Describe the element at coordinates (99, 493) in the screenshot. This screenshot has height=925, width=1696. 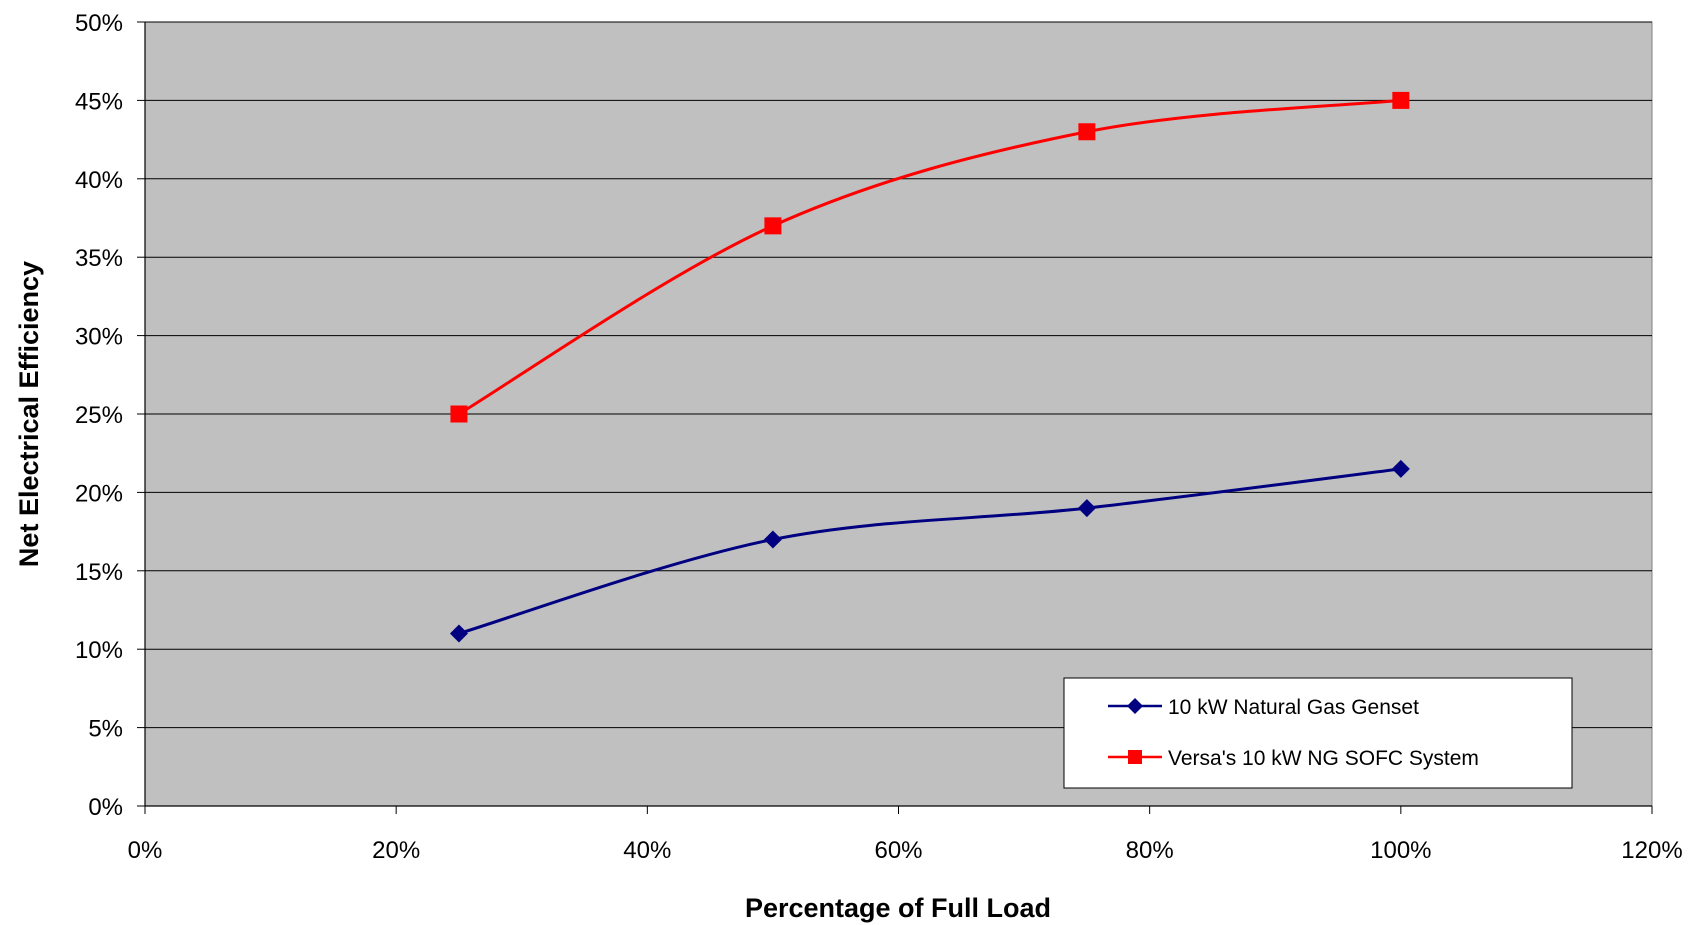
I see `y-tick-label: 20%` at that location.